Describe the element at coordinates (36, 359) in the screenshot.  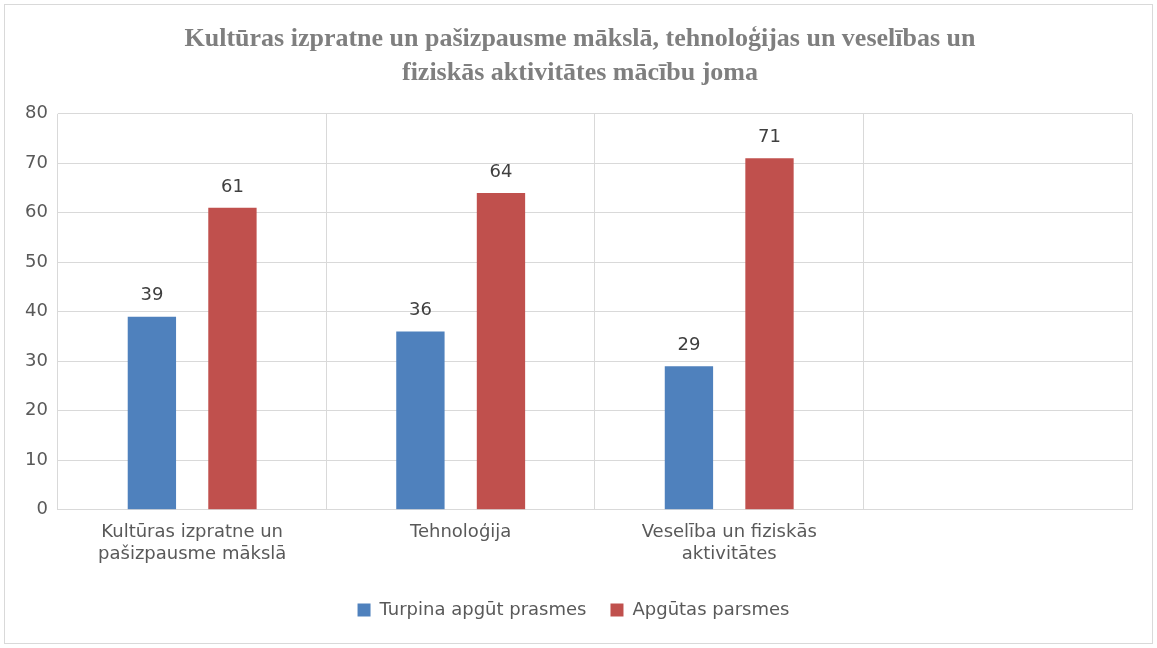
I see `y-tick-label: 30` at that location.